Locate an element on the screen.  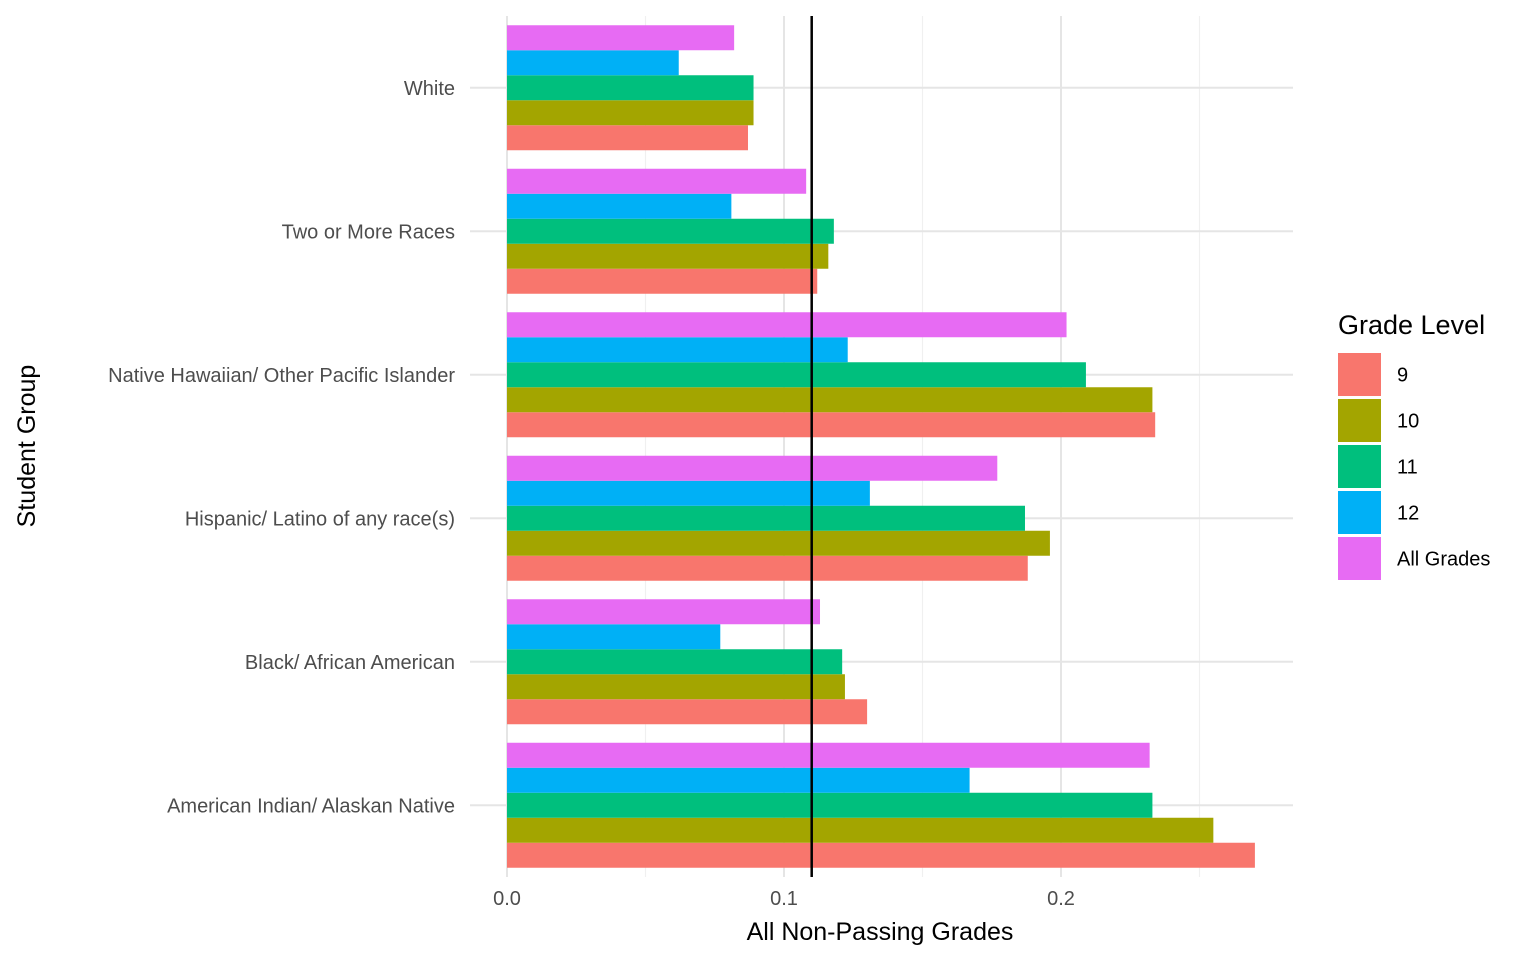
y-tick-label: Hispanic/ Latino of any race(s) is located at coordinates (320, 519).